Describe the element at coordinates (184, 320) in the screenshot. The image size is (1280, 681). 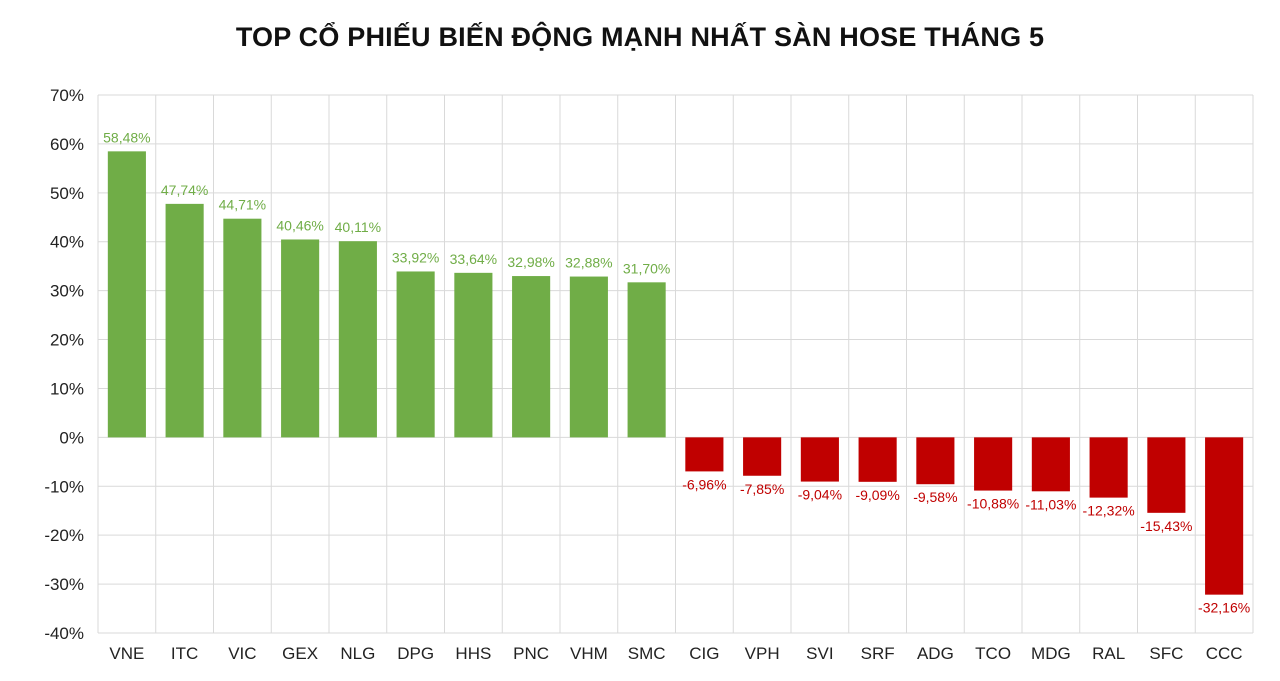
I see `bar-itc` at that location.